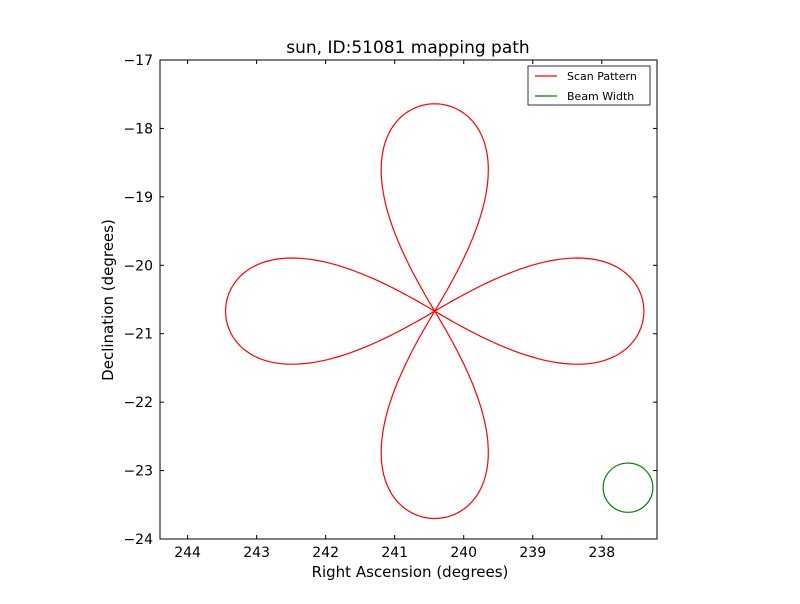 This screenshot has height=604, width=800. I want to click on x-tick-label: 241, so click(394, 553).